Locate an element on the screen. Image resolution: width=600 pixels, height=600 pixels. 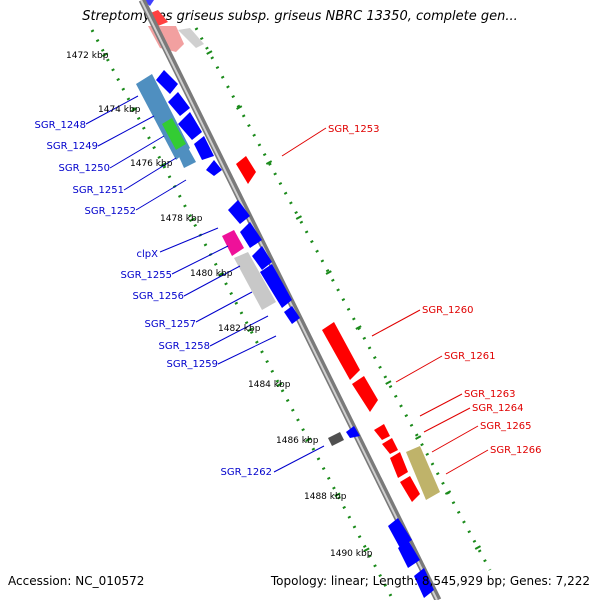
gene-label-SGR_1259: SGR_1259 is located at coordinates (193, 364).